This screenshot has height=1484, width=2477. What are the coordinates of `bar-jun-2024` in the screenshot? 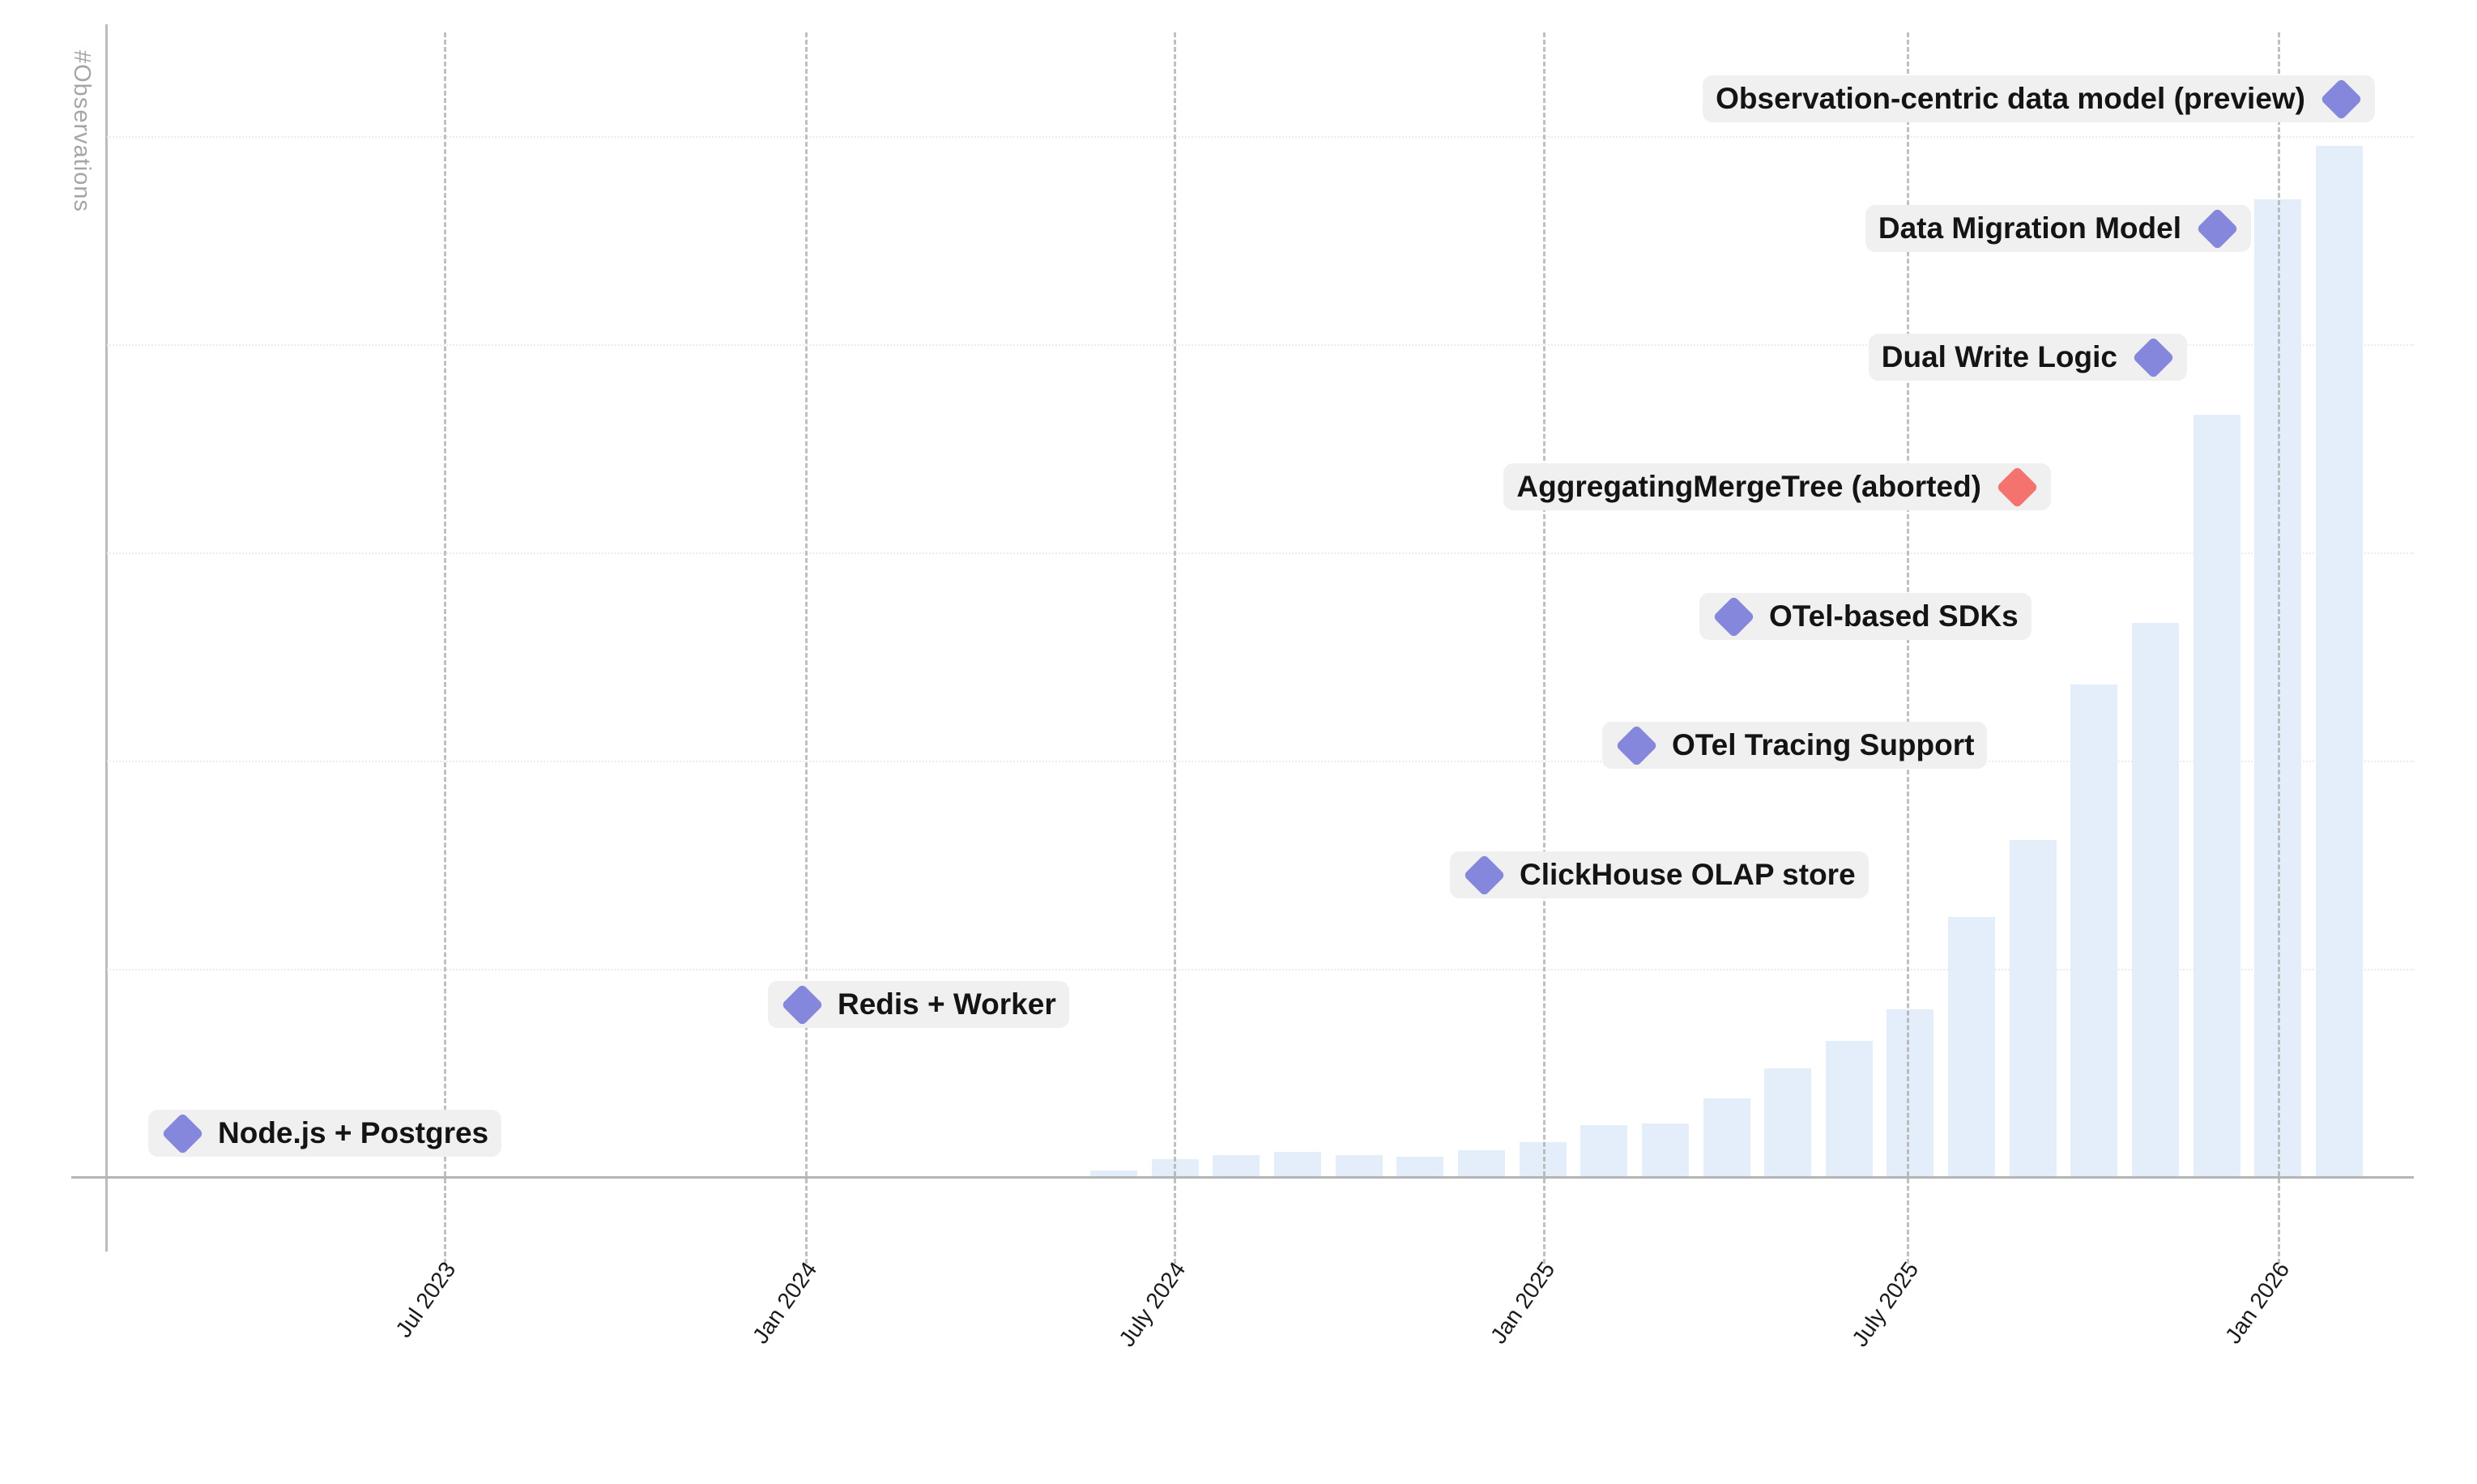 It's located at (1113, 1174).